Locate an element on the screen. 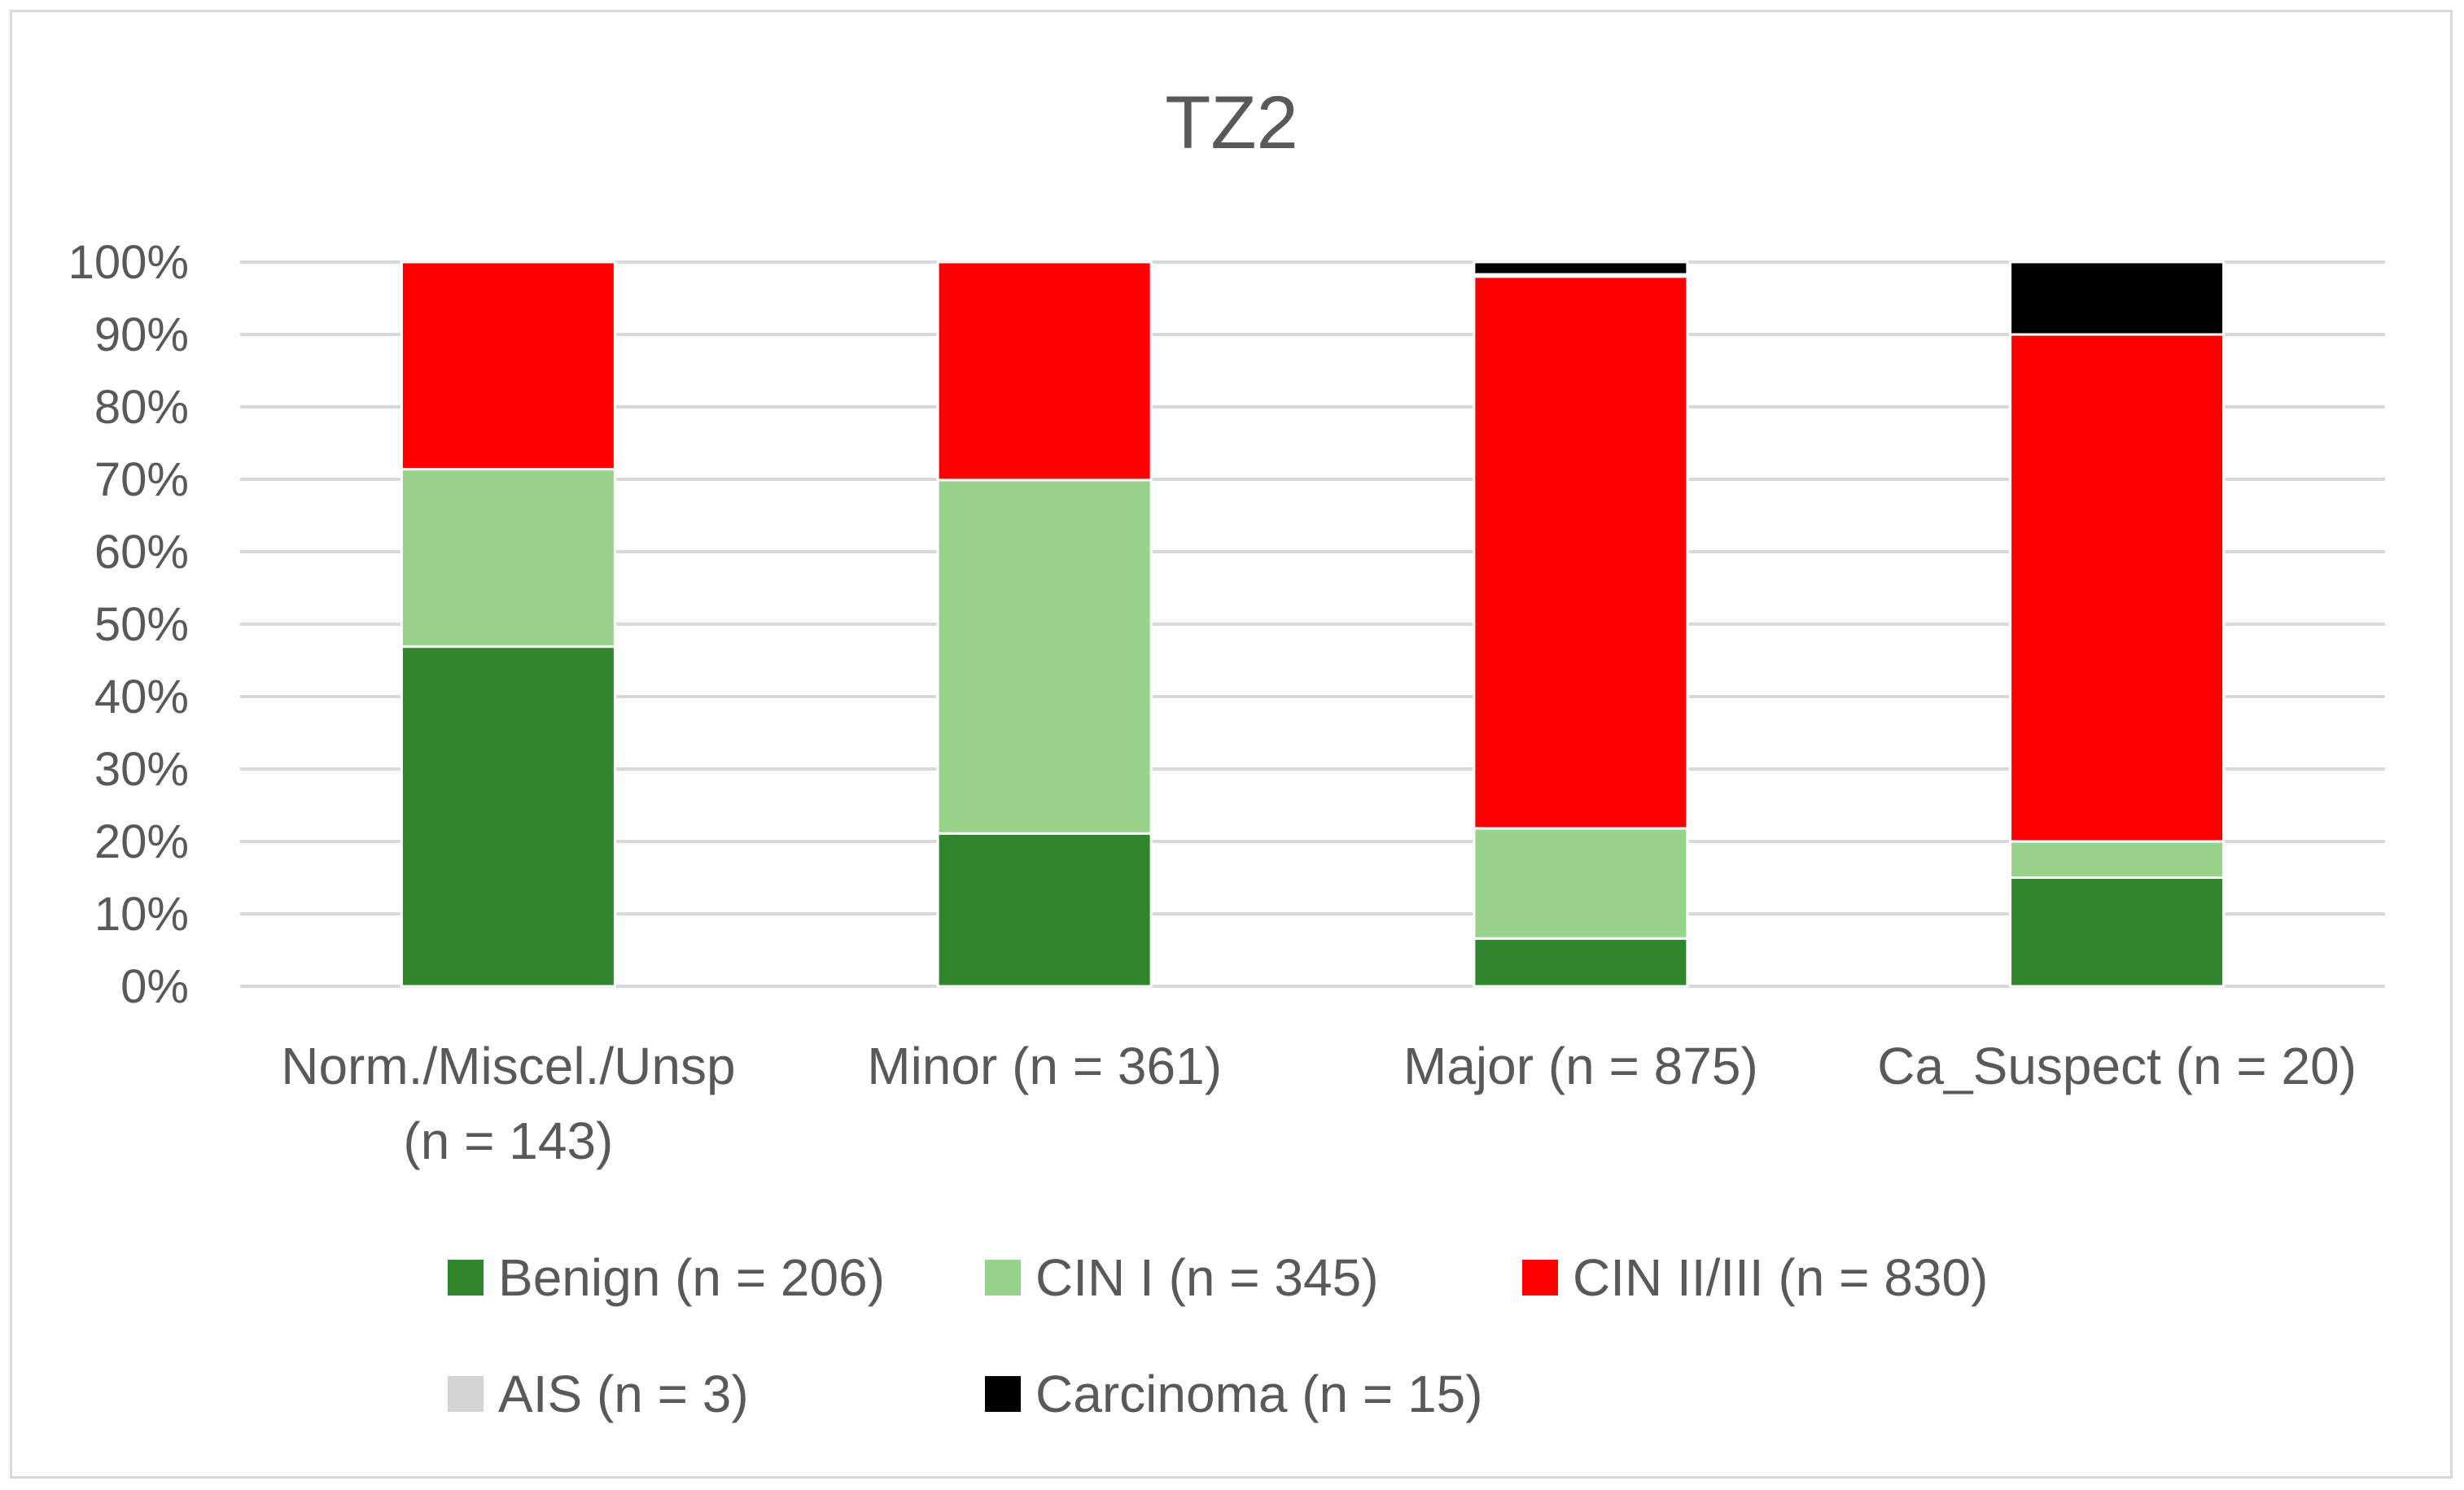  x-category-label: Major (n = 875) is located at coordinates (1580, 1066).